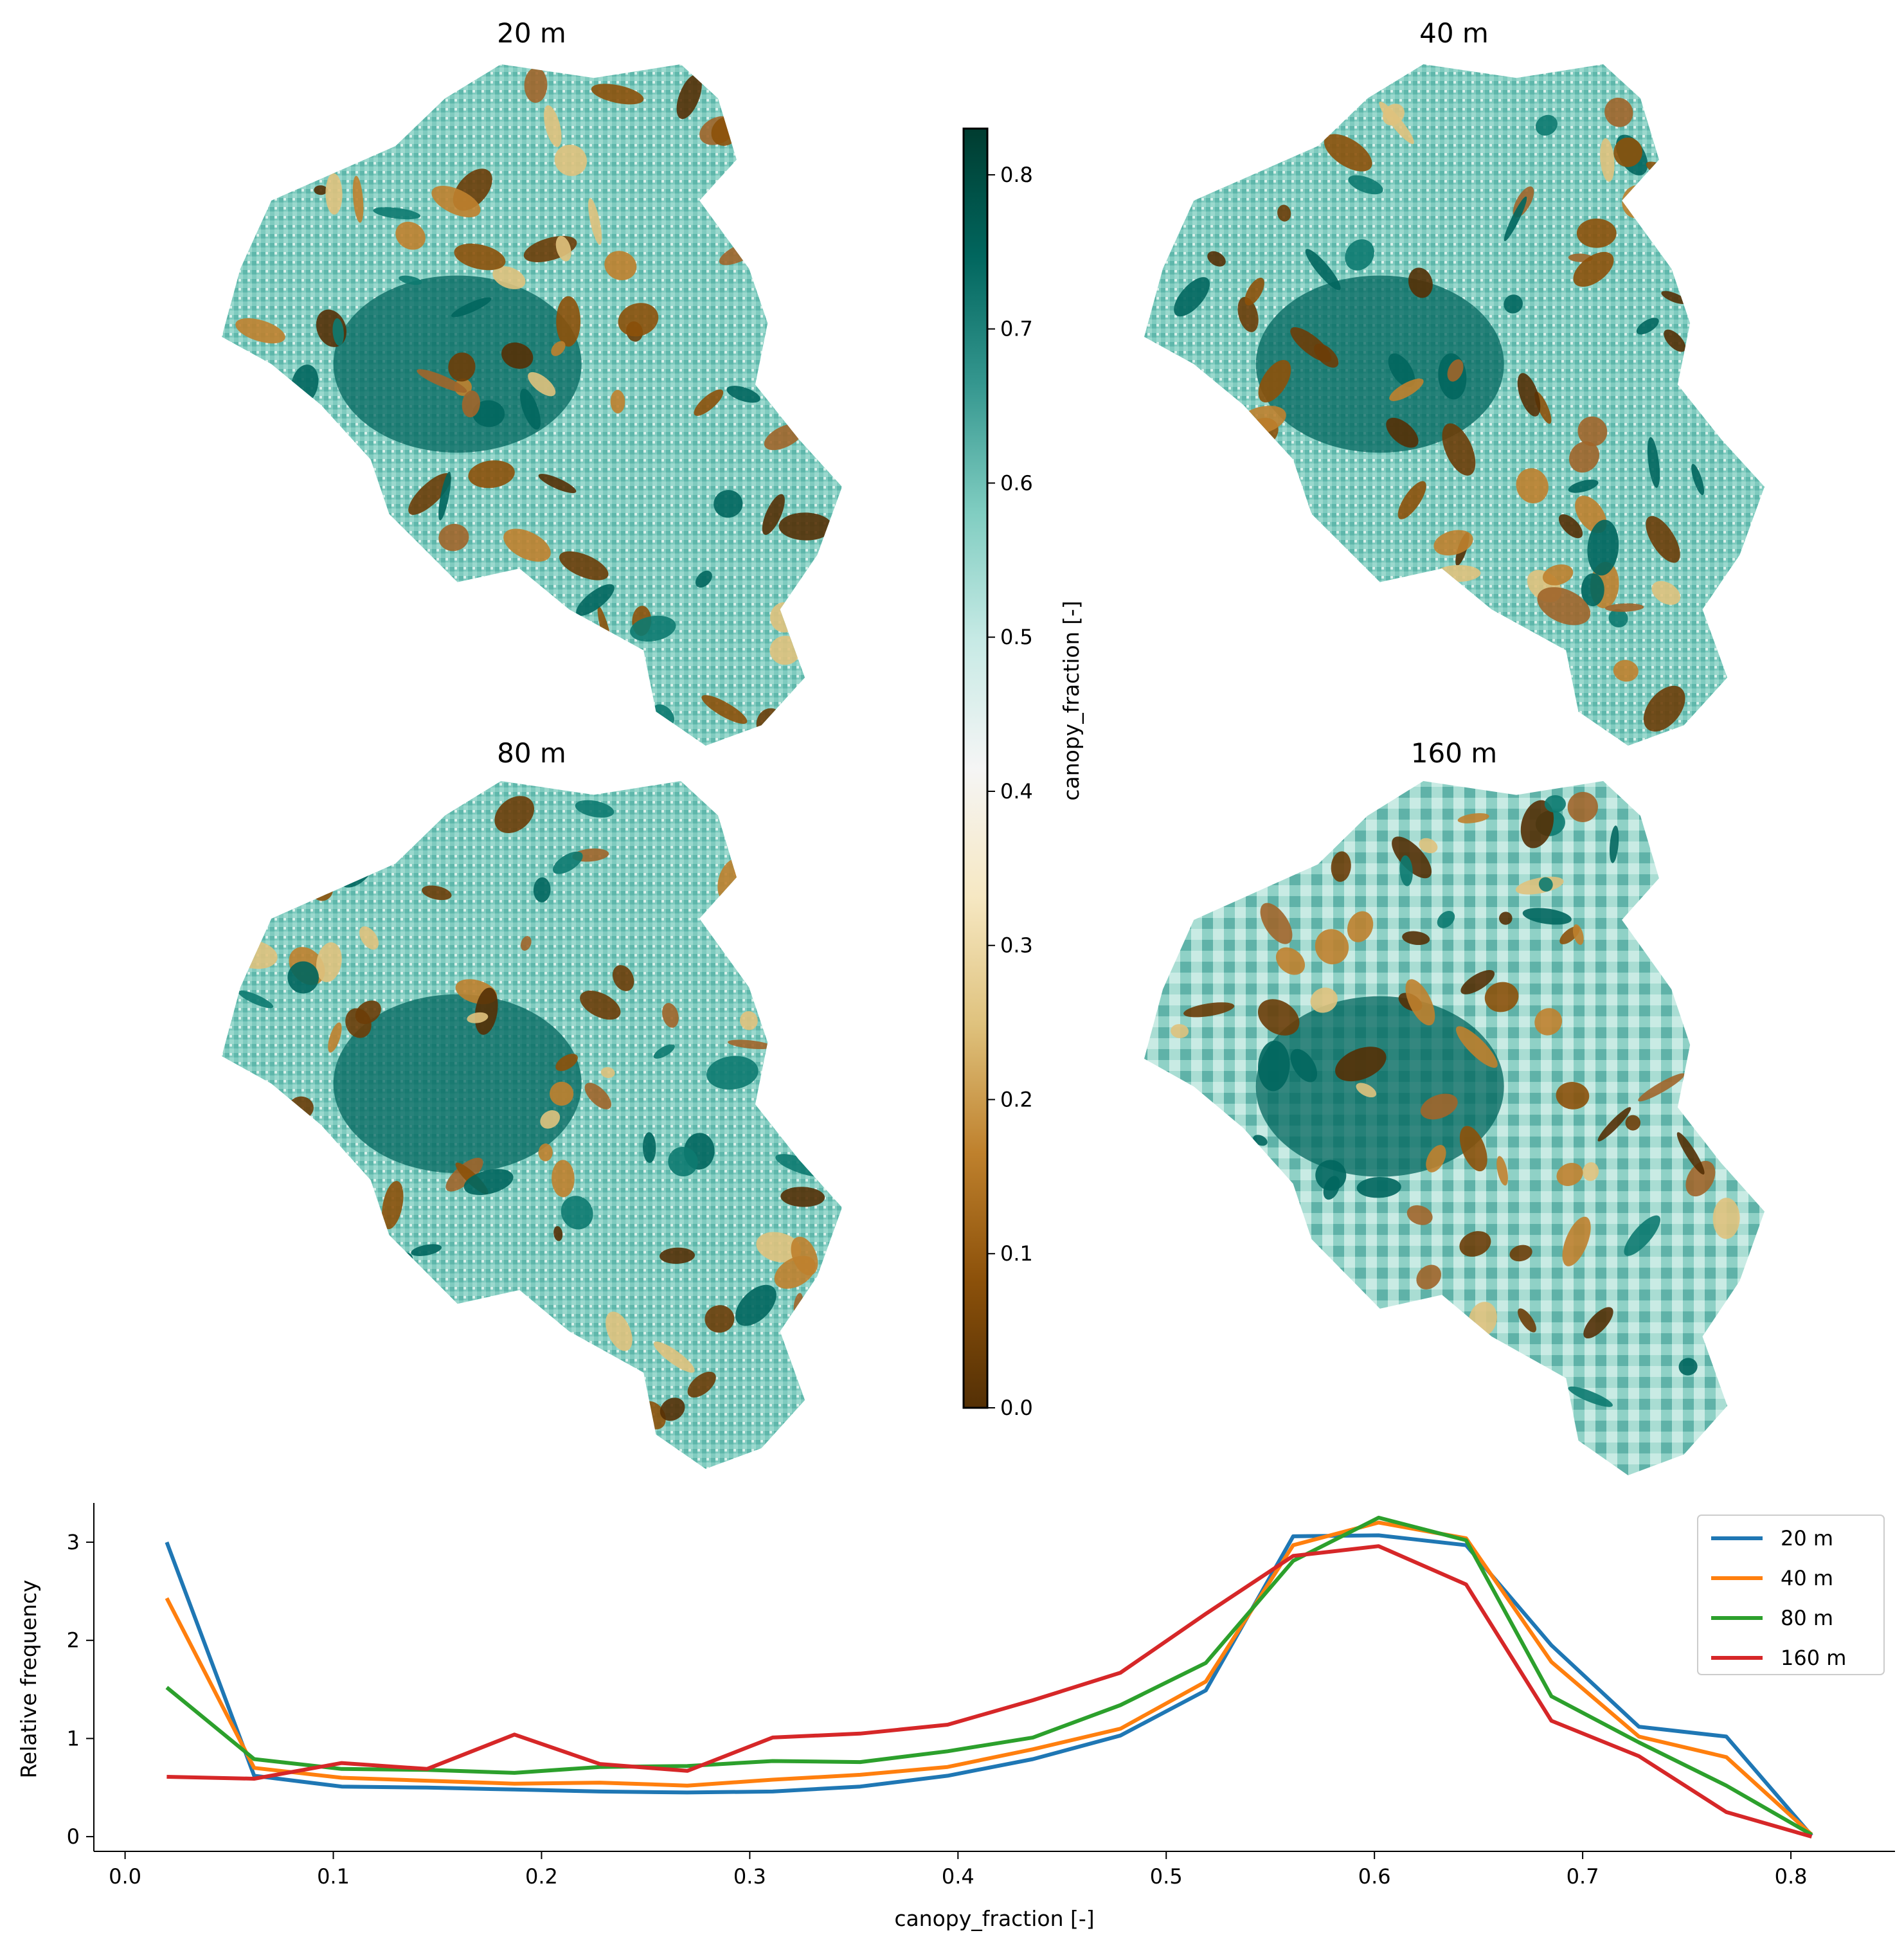 The height and width of the screenshot is (1942, 1904). Describe the element at coordinates (73, 1836) in the screenshot. I see `y-tick-label: 0` at that location.